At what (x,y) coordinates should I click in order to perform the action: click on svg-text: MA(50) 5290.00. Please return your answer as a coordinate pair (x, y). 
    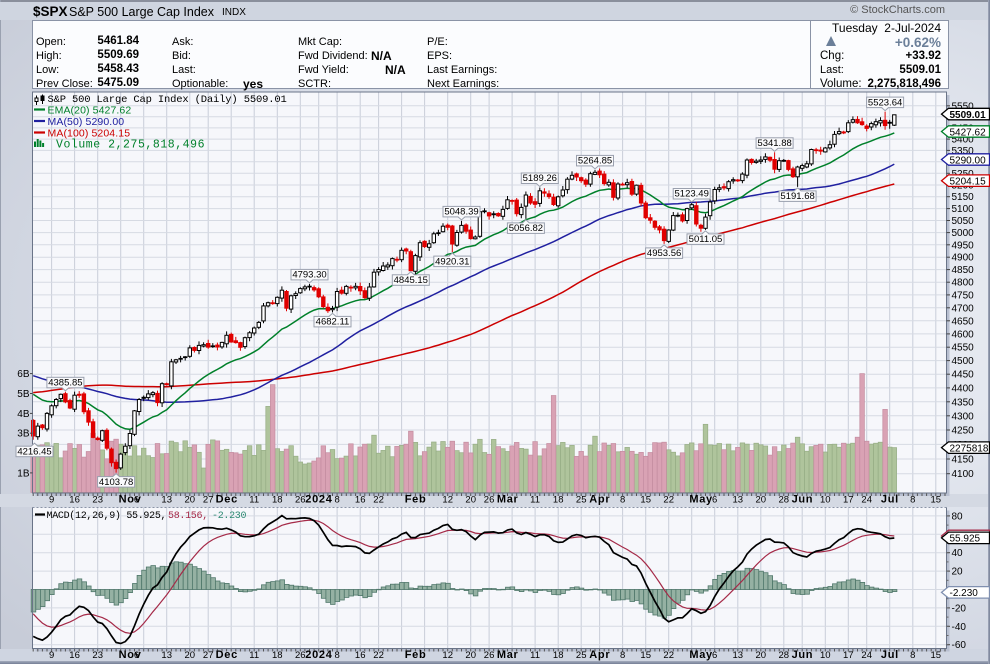
    Looking at the image, I should click on (86, 122).